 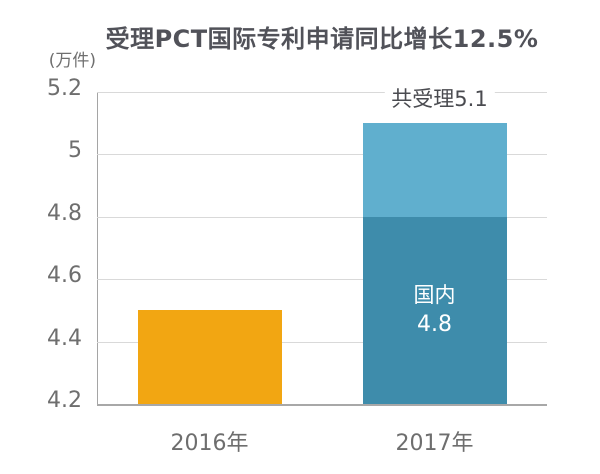 I want to click on bar-segment-value: 4.8, so click(x=434, y=325).